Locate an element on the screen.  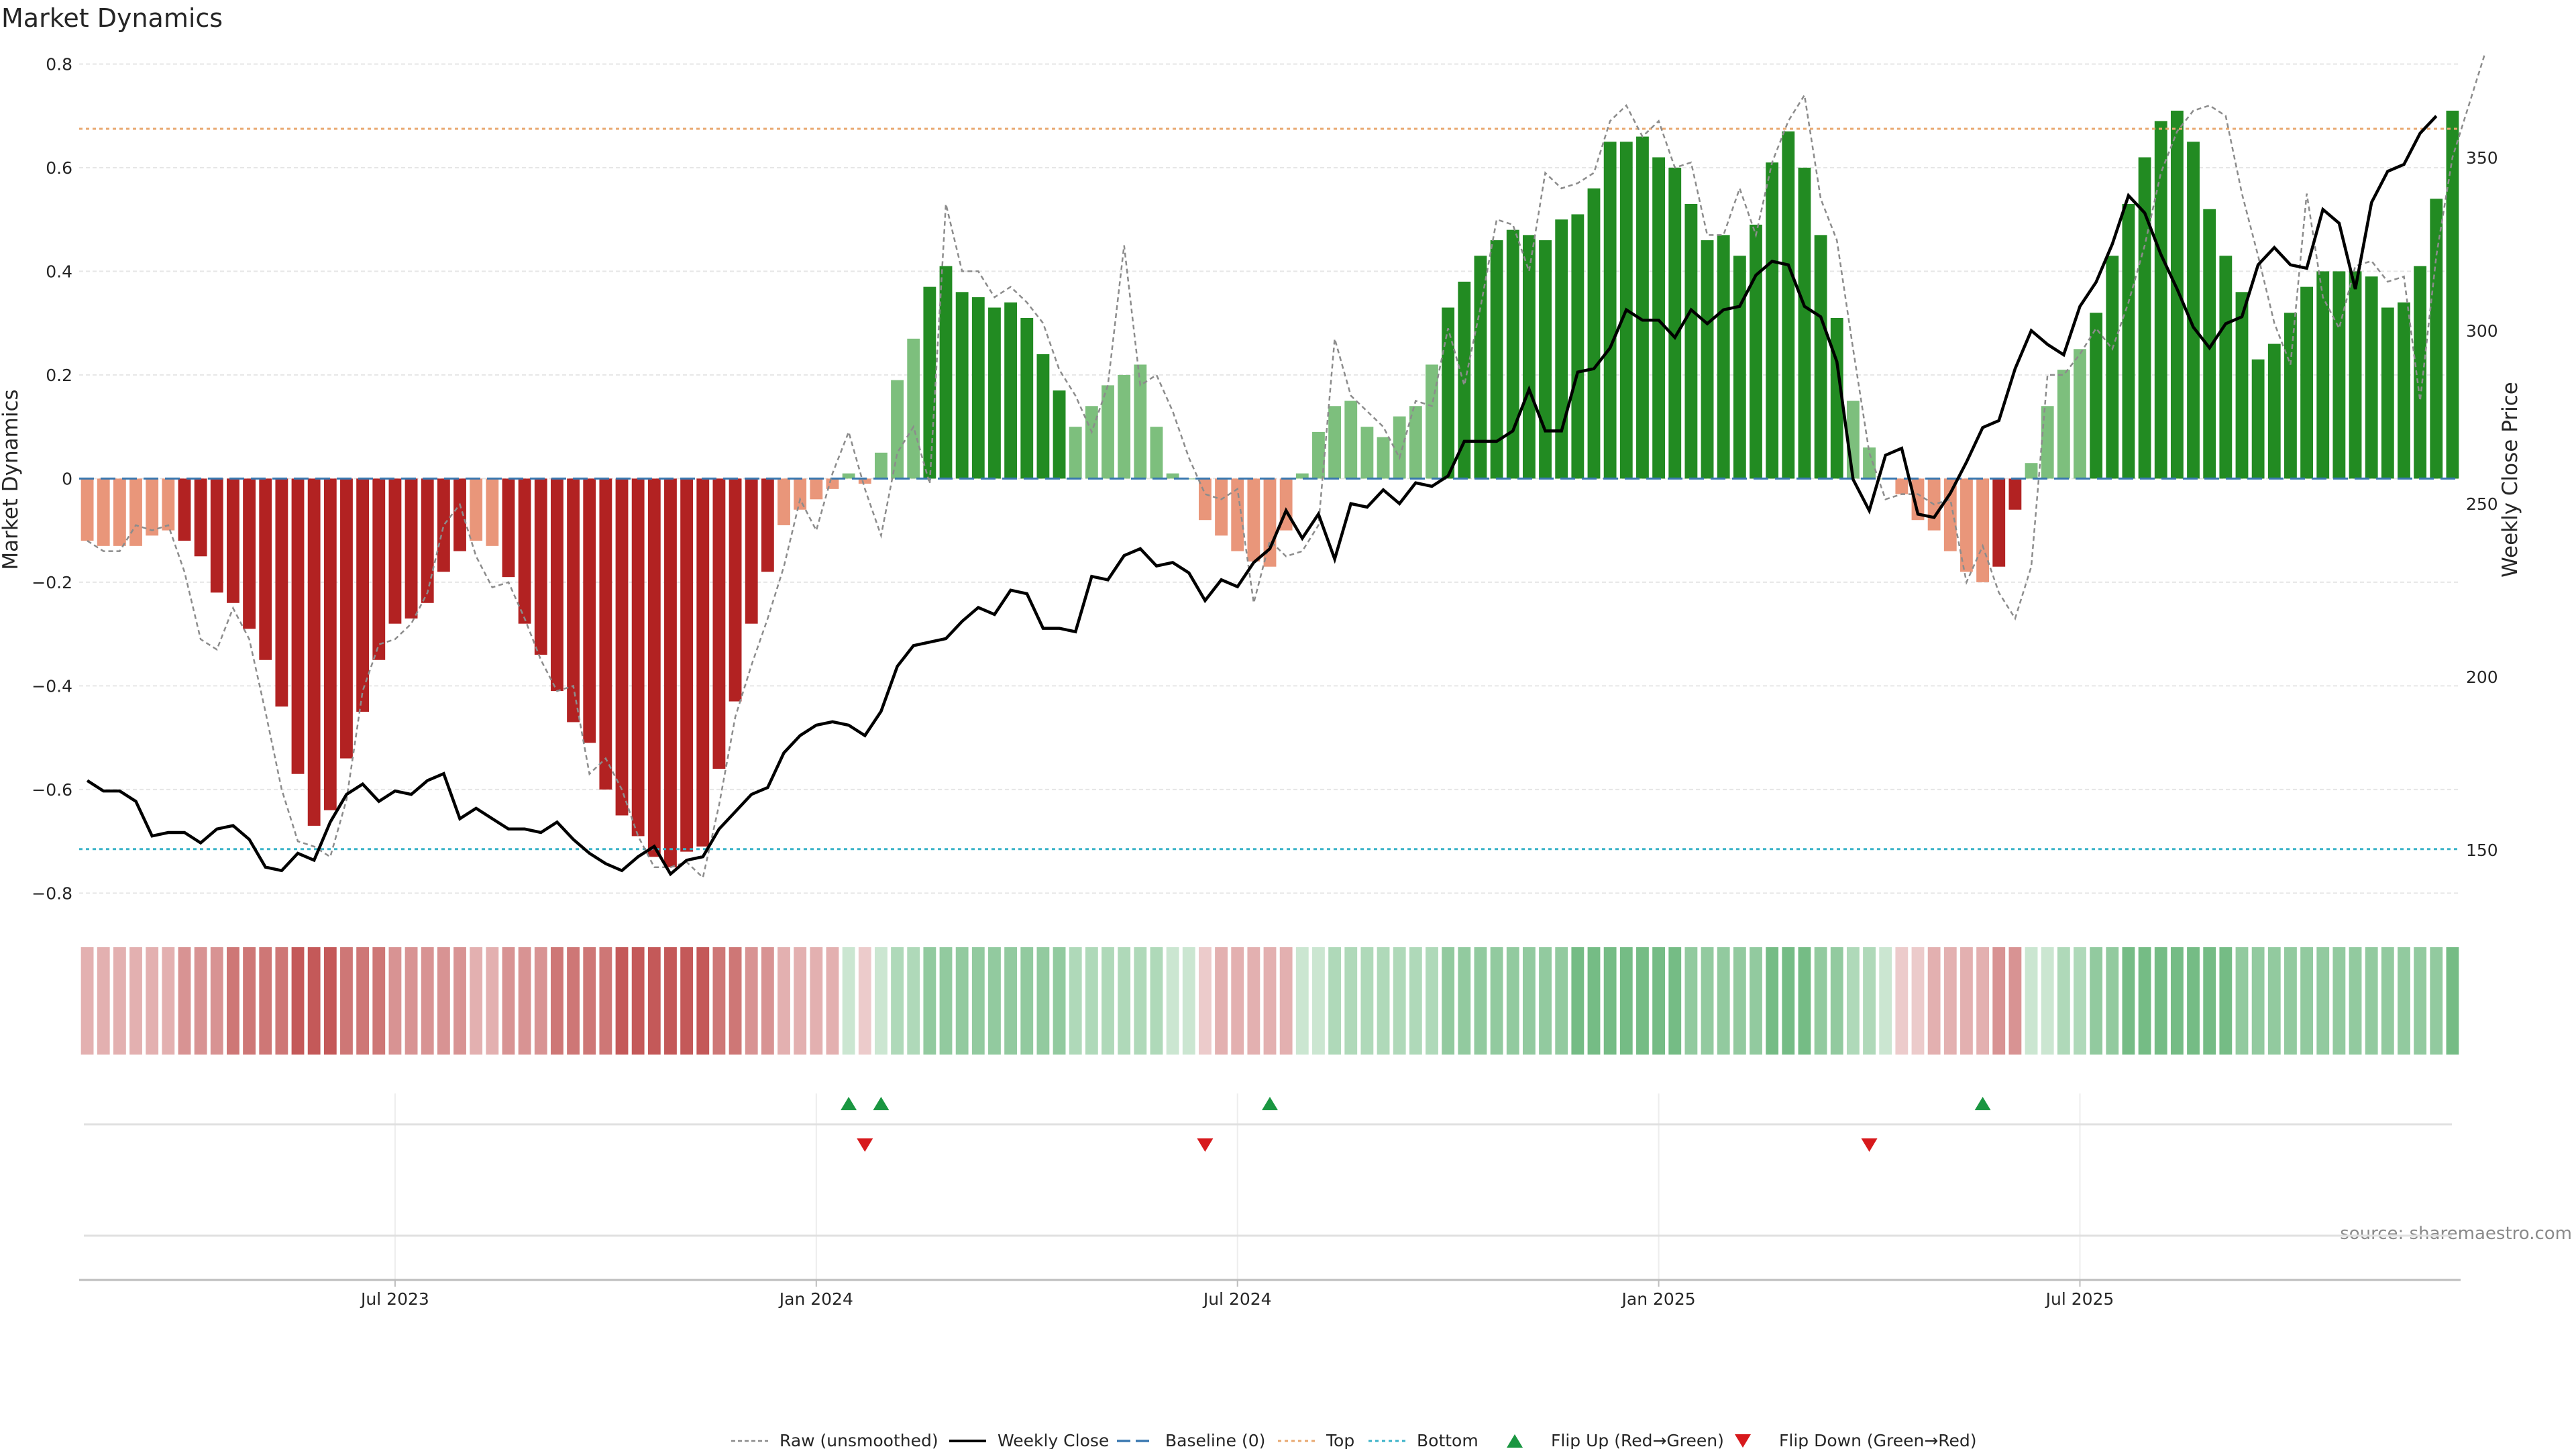
legend-item-top-label: Top is located at coordinates (1340, 1440).